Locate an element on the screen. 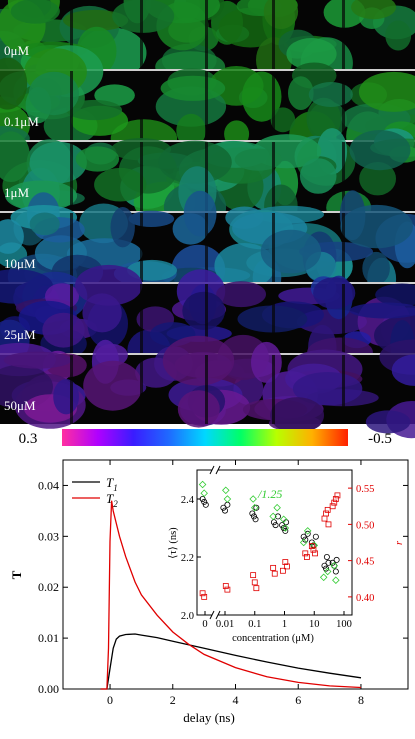 This screenshot has height=739, width=415. inset-y-tick-label-right: 0.50 is located at coordinates (365, 525).